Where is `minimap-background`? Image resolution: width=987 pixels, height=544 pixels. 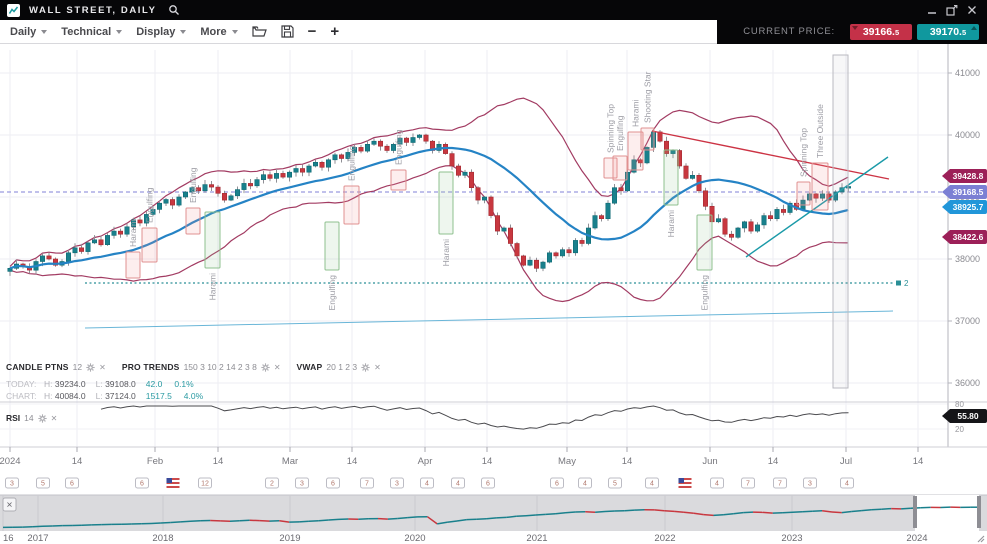 minimap-background is located at coordinates (493, 513).